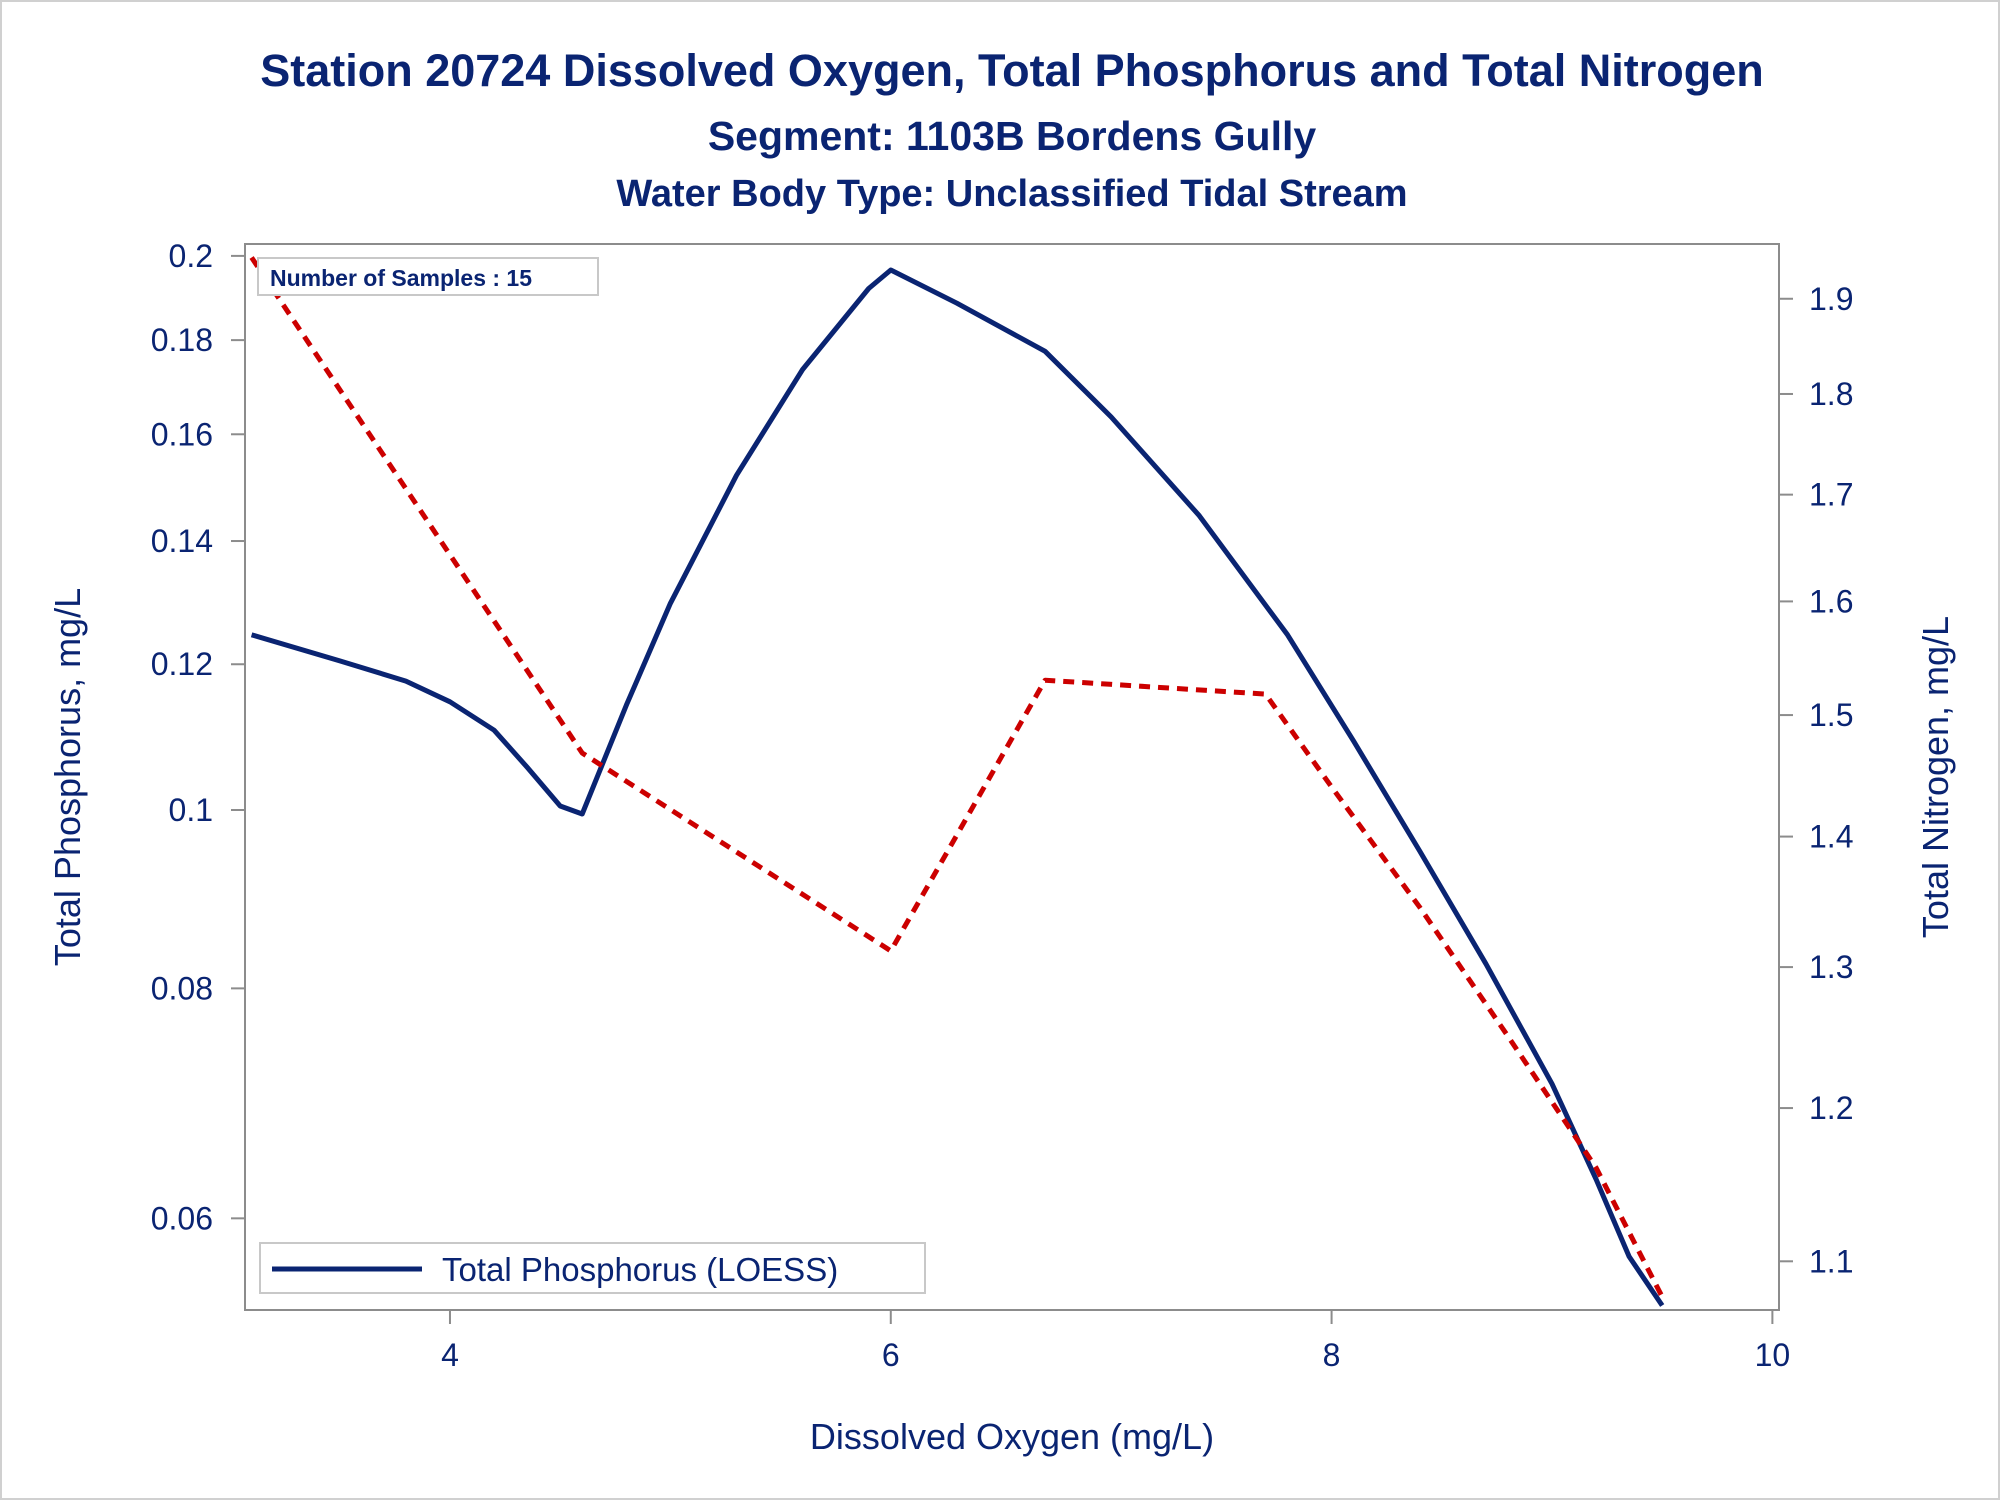 This screenshot has height=1503, width=2000. I want to click on y2-axis-label: Total Nitrogen, mg/L, so click(1935, 777).